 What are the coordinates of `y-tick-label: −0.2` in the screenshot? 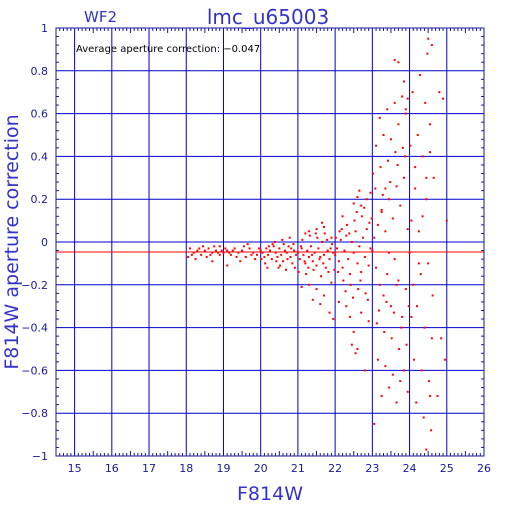 It's located at (34, 285).